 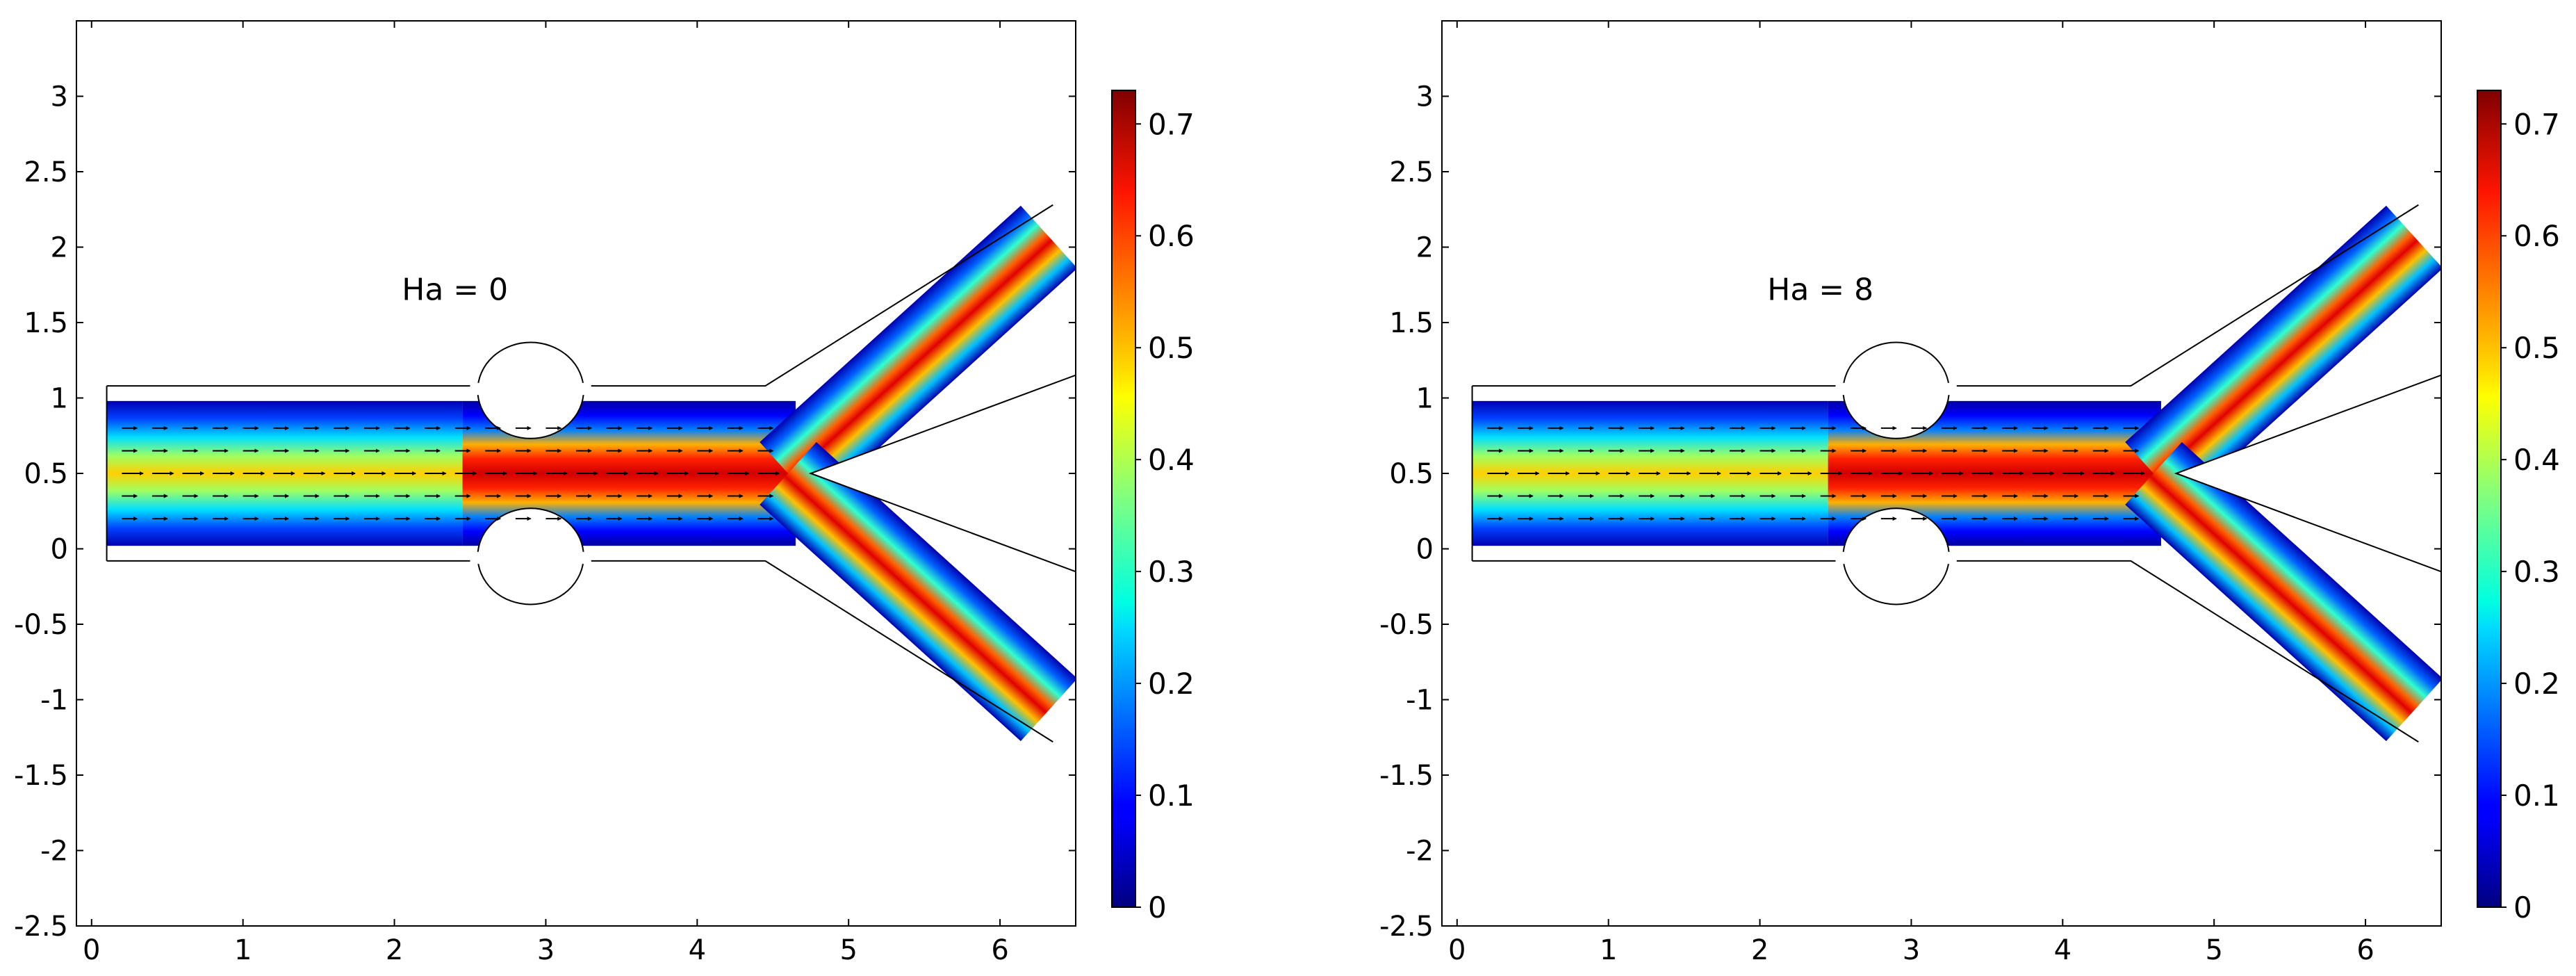 What do you see at coordinates (1820, 290) in the screenshot?
I see `hartmann-annotation: Ha = 8` at bounding box center [1820, 290].